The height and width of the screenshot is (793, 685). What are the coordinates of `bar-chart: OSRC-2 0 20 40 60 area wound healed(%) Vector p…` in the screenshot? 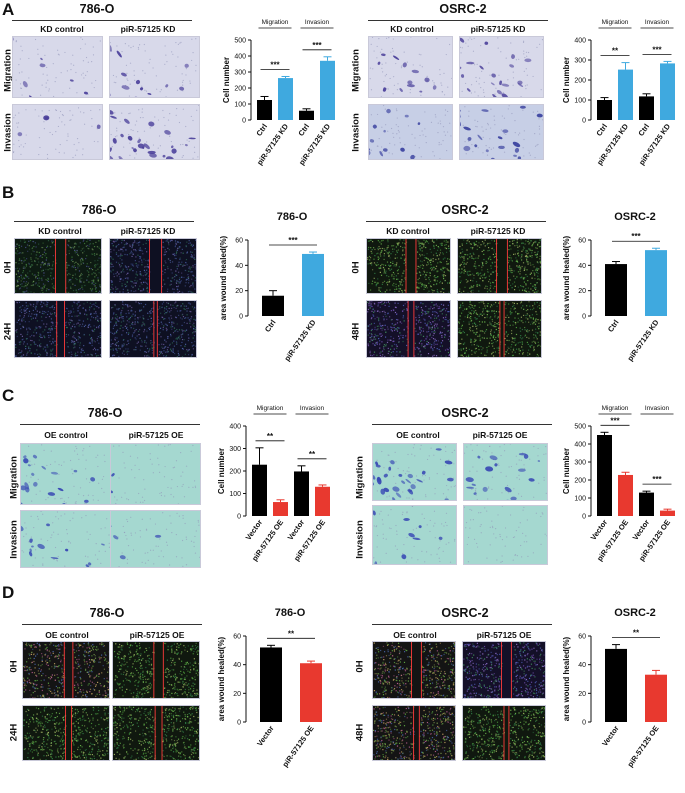 It's located at (617, 694).